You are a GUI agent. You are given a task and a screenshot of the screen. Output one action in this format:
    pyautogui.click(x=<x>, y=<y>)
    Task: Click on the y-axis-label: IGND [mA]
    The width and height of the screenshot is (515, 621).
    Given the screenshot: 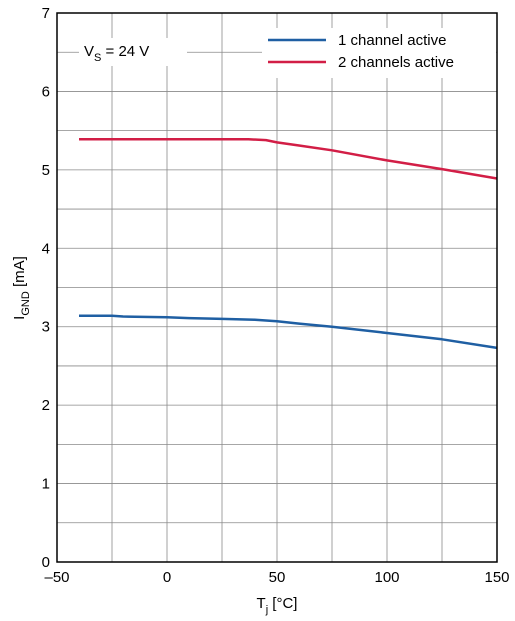 What is the action you would take?
    pyautogui.click(x=21, y=288)
    